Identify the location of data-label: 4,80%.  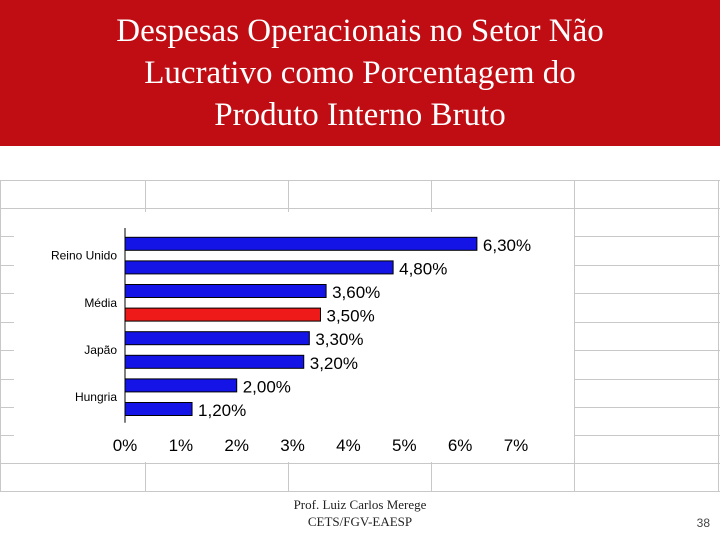
(423, 268).